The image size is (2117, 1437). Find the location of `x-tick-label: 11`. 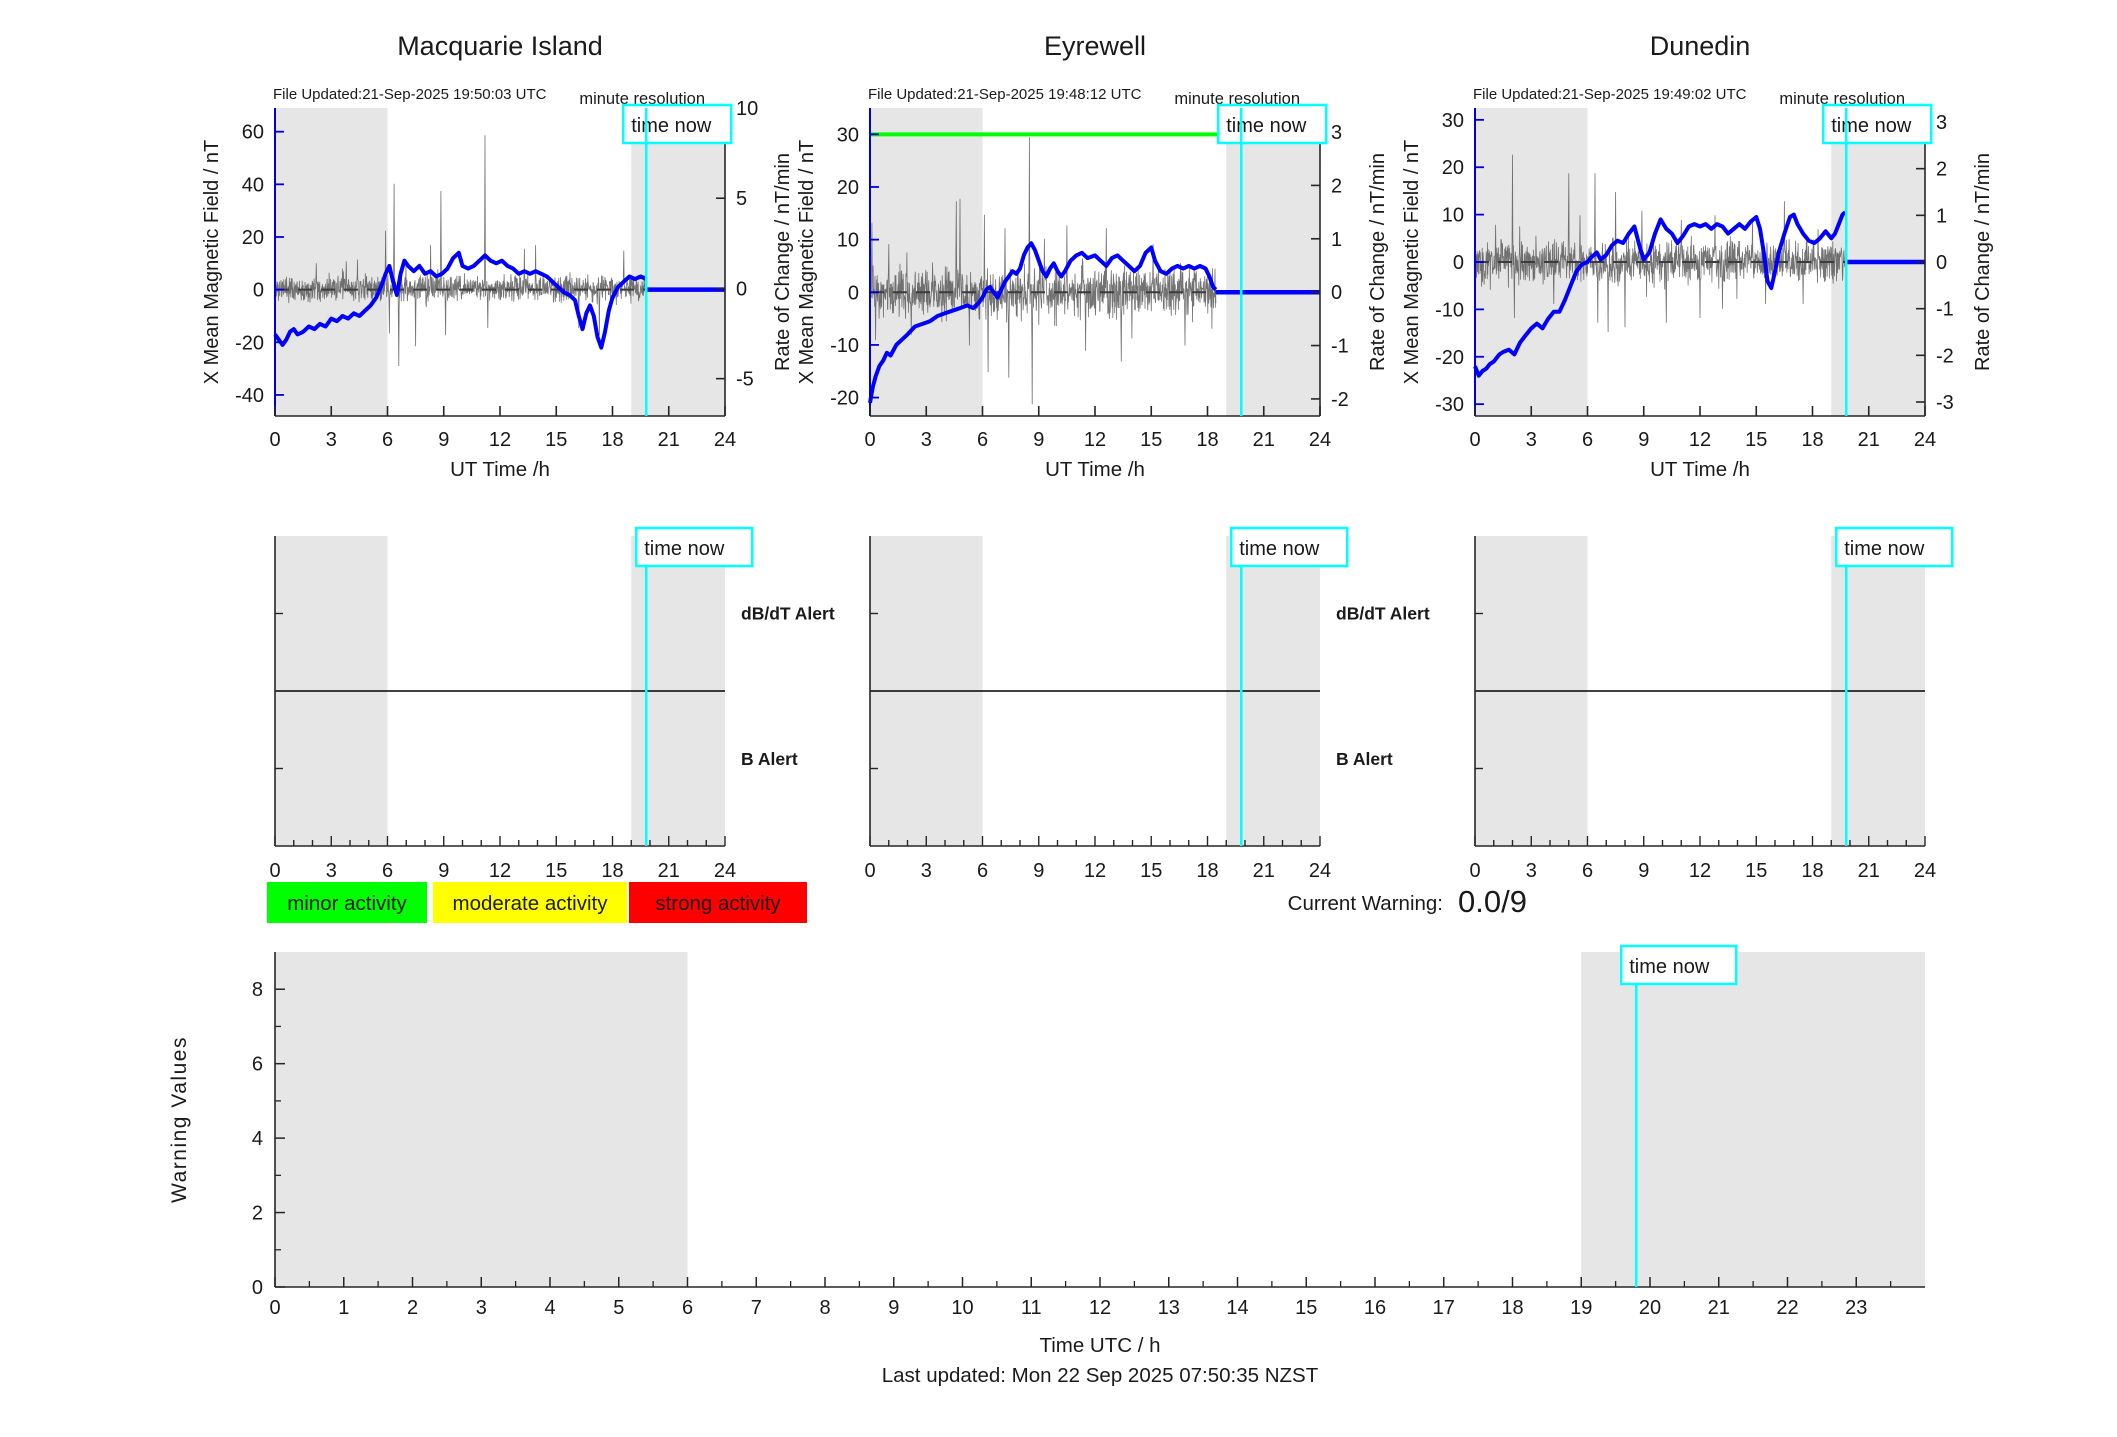

x-tick-label: 11 is located at coordinates (1031, 1308).